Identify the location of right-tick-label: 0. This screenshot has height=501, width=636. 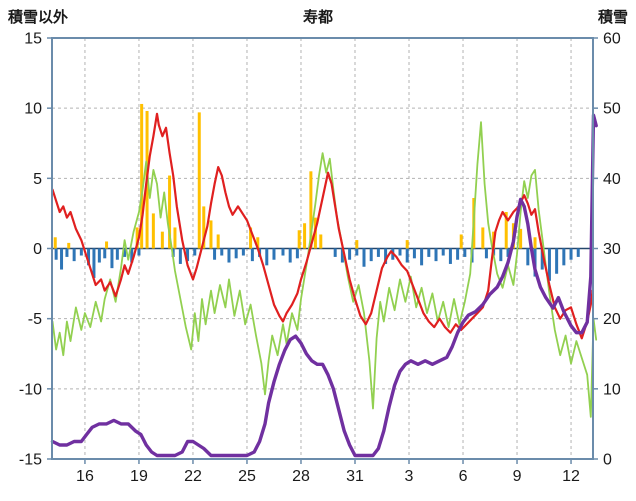
(607, 460).